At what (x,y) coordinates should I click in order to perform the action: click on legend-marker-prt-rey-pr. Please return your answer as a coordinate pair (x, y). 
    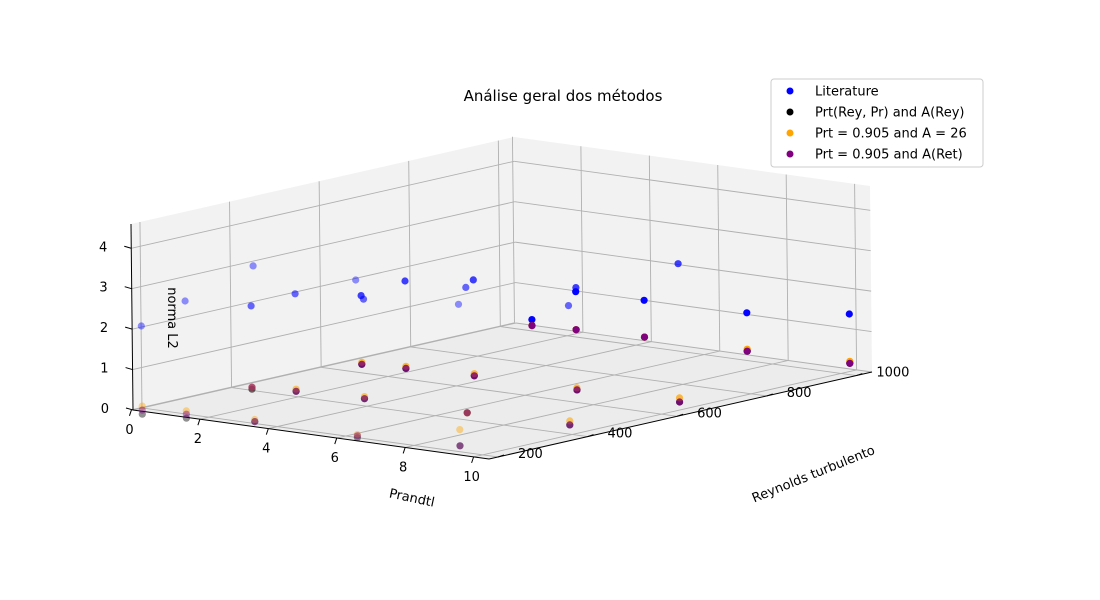
    Looking at the image, I should click on (790, 112).